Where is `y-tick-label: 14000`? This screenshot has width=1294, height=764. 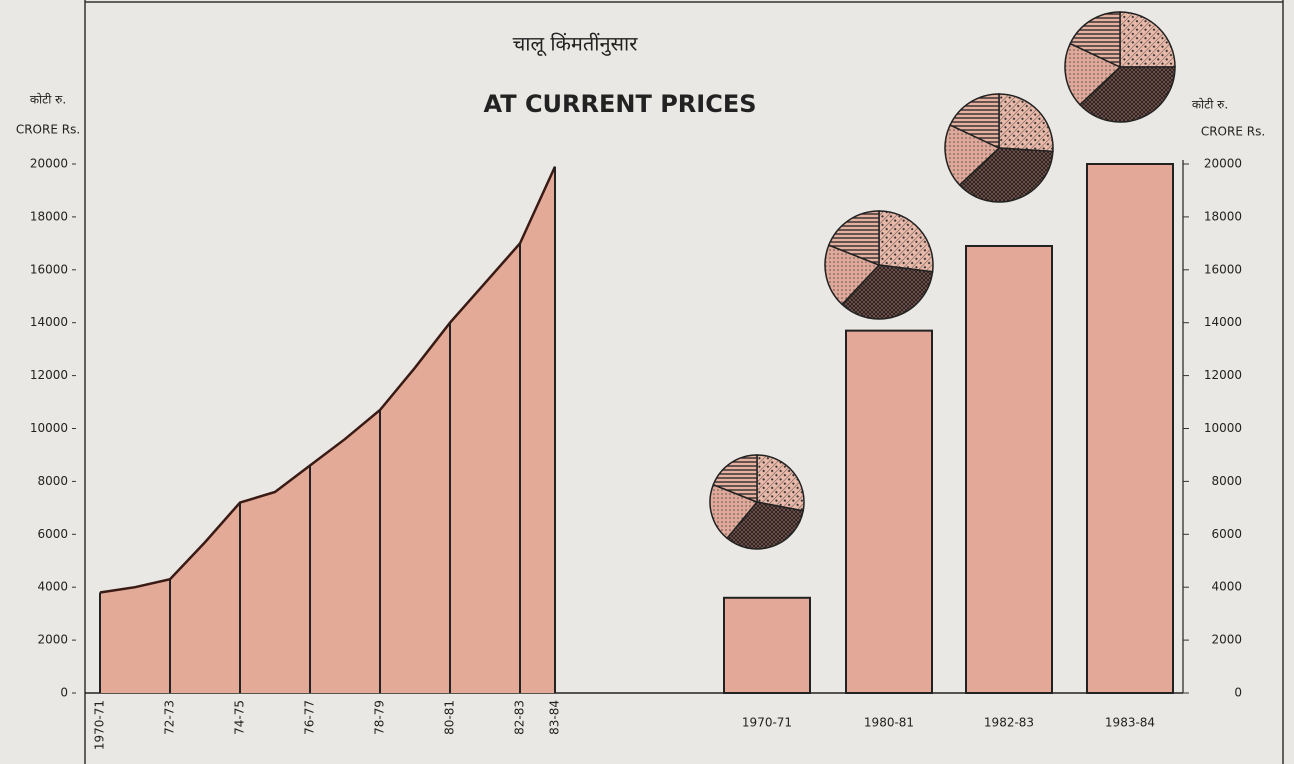 y-tick-label: 14000 is located at coordinates (49, 322).